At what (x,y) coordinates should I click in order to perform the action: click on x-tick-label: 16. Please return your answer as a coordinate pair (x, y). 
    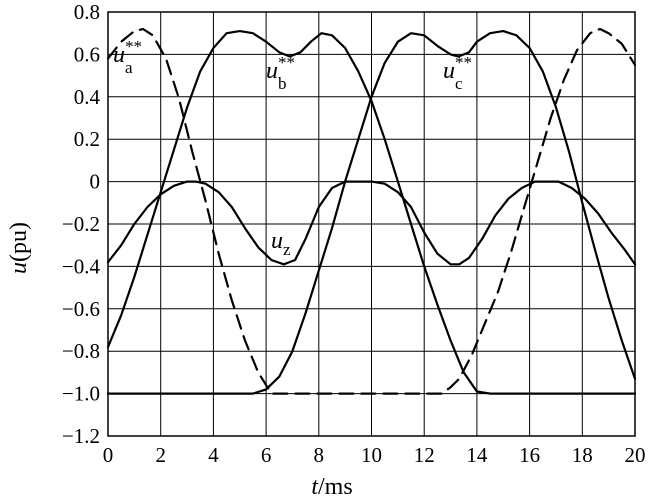
    Looking at the image, I should click on (529, 455).